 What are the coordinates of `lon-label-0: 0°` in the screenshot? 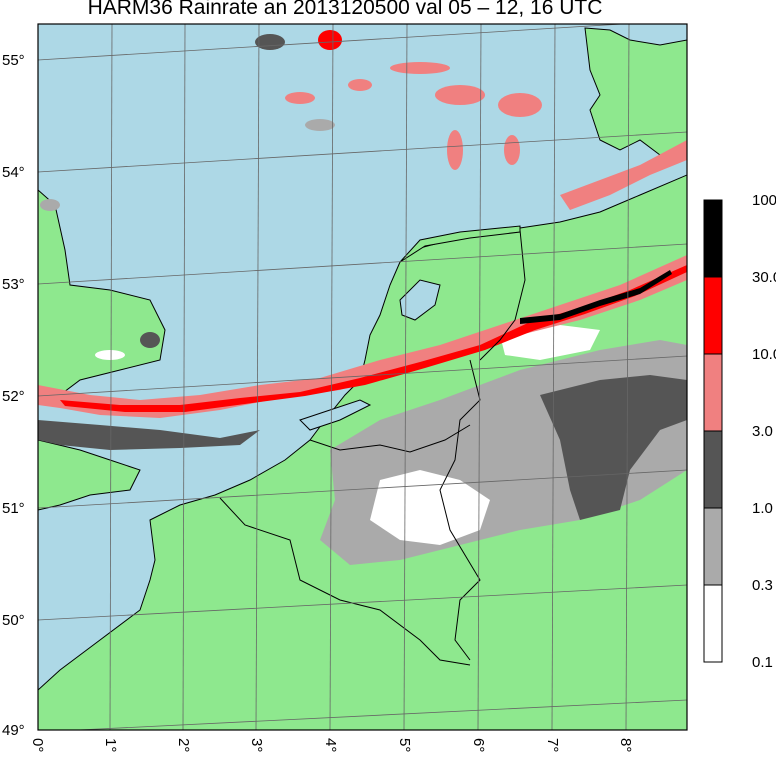 It's located at (37, 745).